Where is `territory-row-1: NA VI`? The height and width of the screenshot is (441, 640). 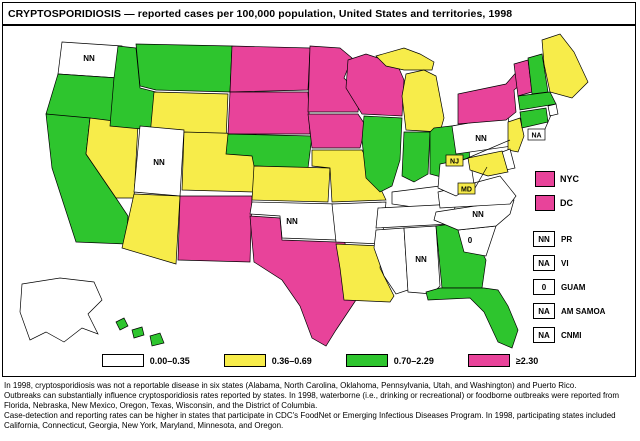 territory-row-1: NA VI is located at coordinates (551, 263).